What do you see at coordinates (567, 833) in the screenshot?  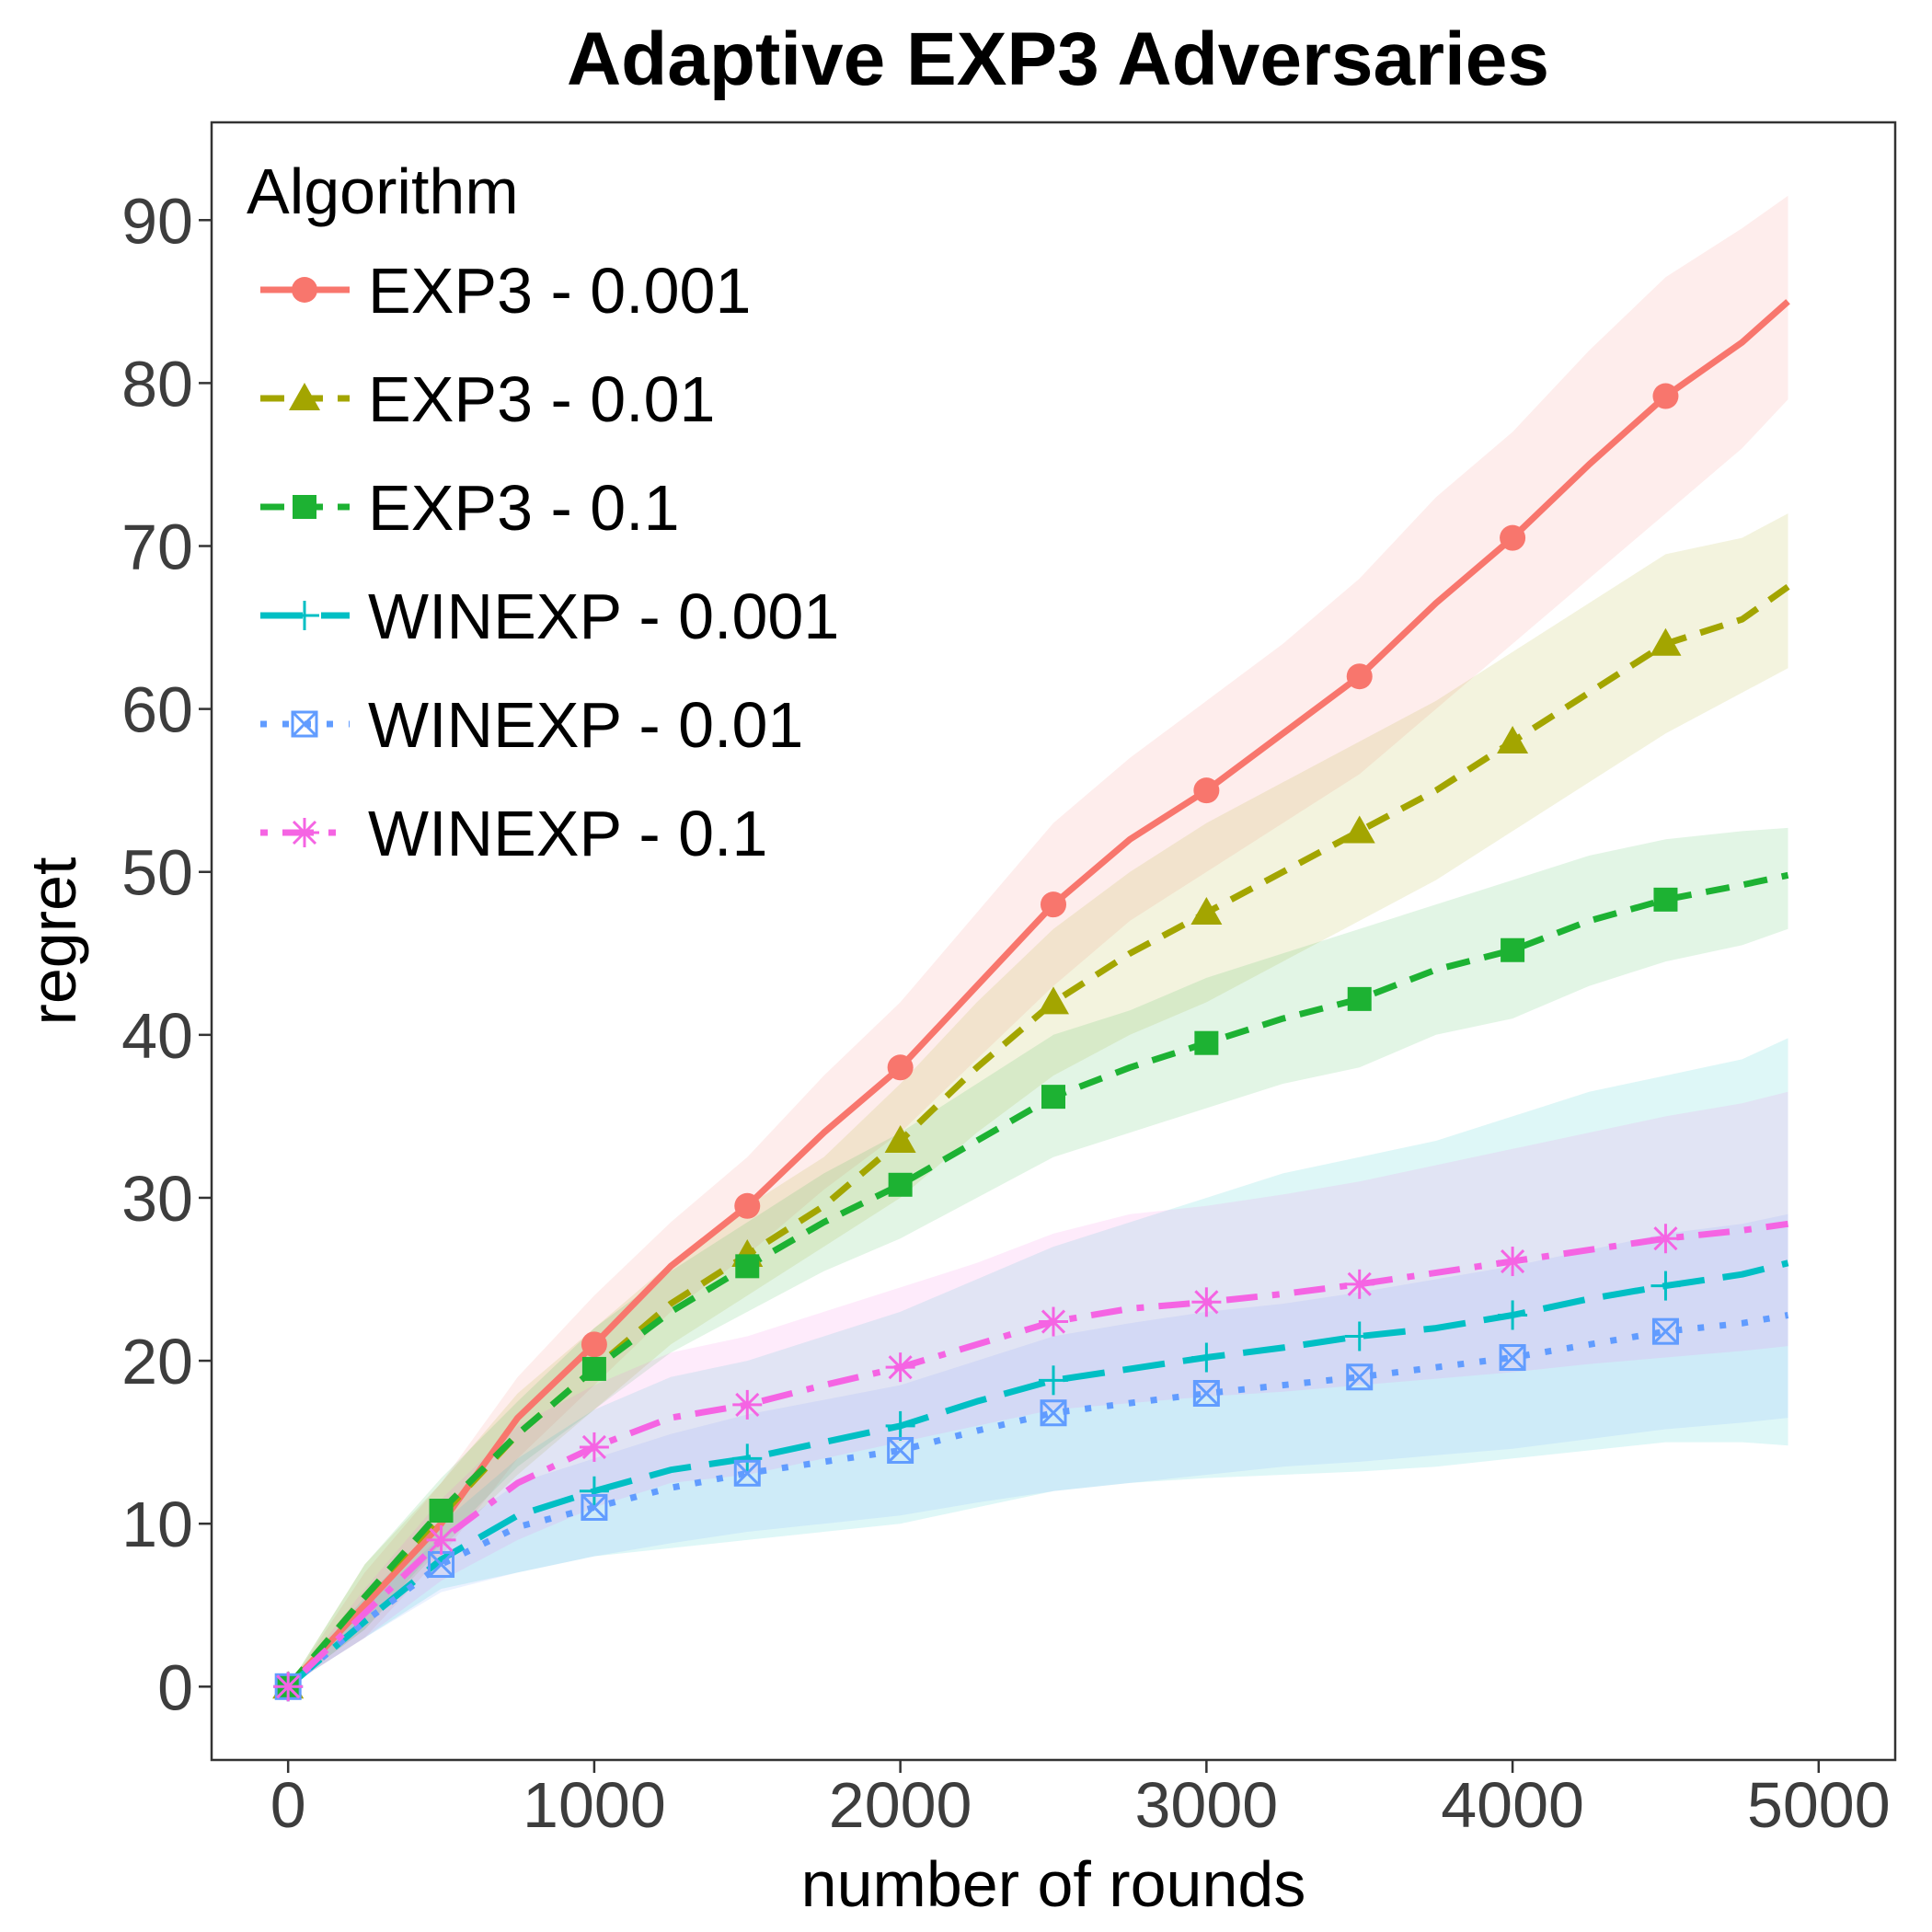 I see `legend-label: WINEXP - 0.1` at bounding box center [567, 833].